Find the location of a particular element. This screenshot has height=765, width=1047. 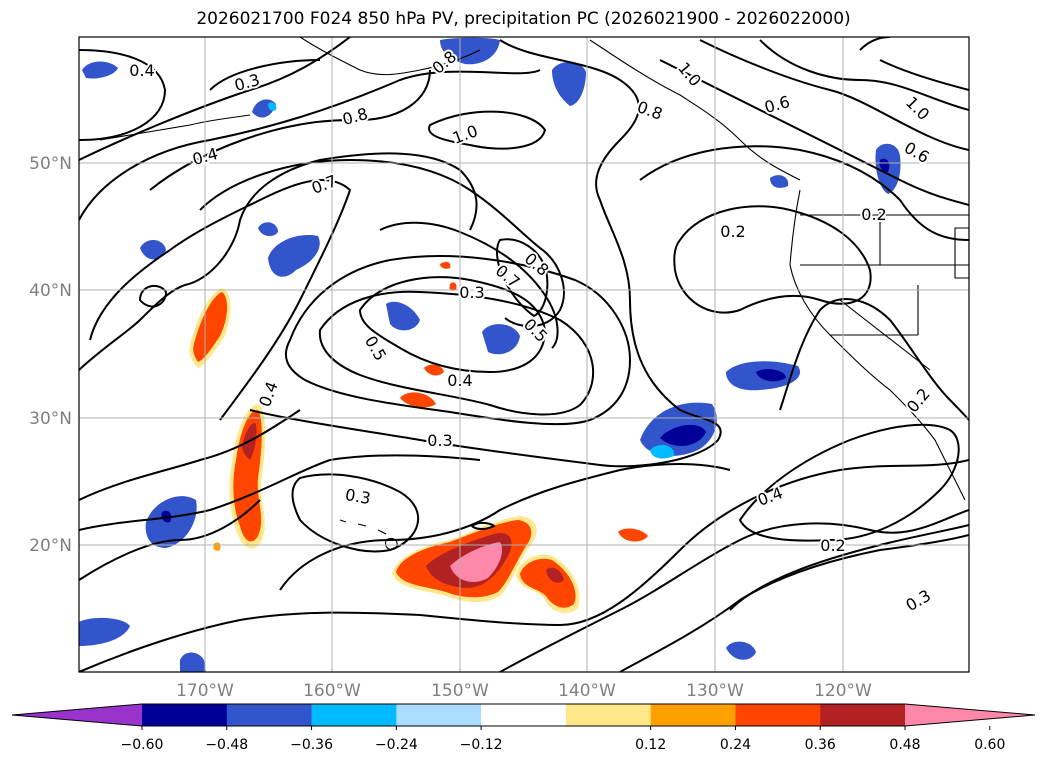

hawaii is located at coordinates (368, 535).